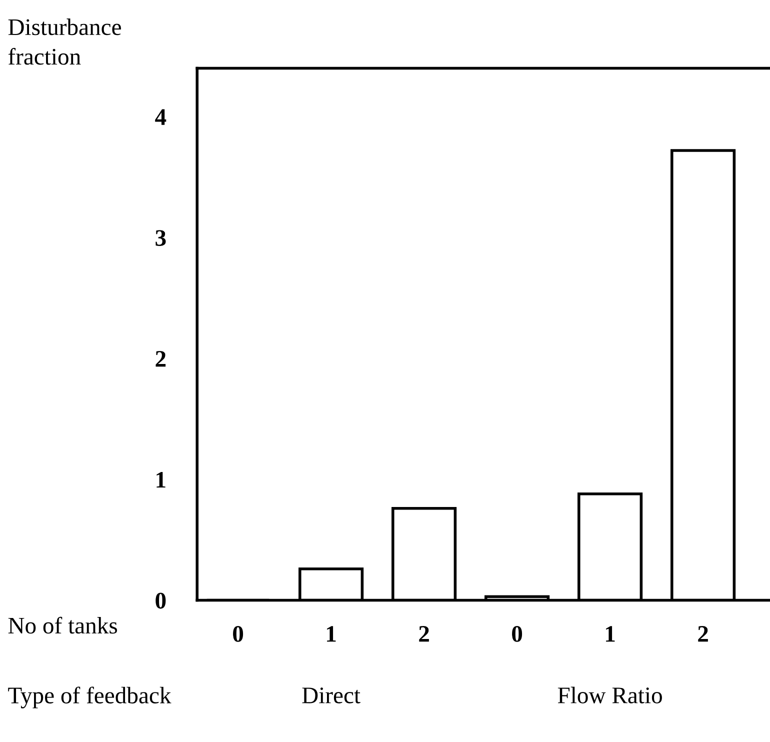  Describe the element at coordinates (161, 238) in the screenshot. I see `y-tick-label: 3` at that location.